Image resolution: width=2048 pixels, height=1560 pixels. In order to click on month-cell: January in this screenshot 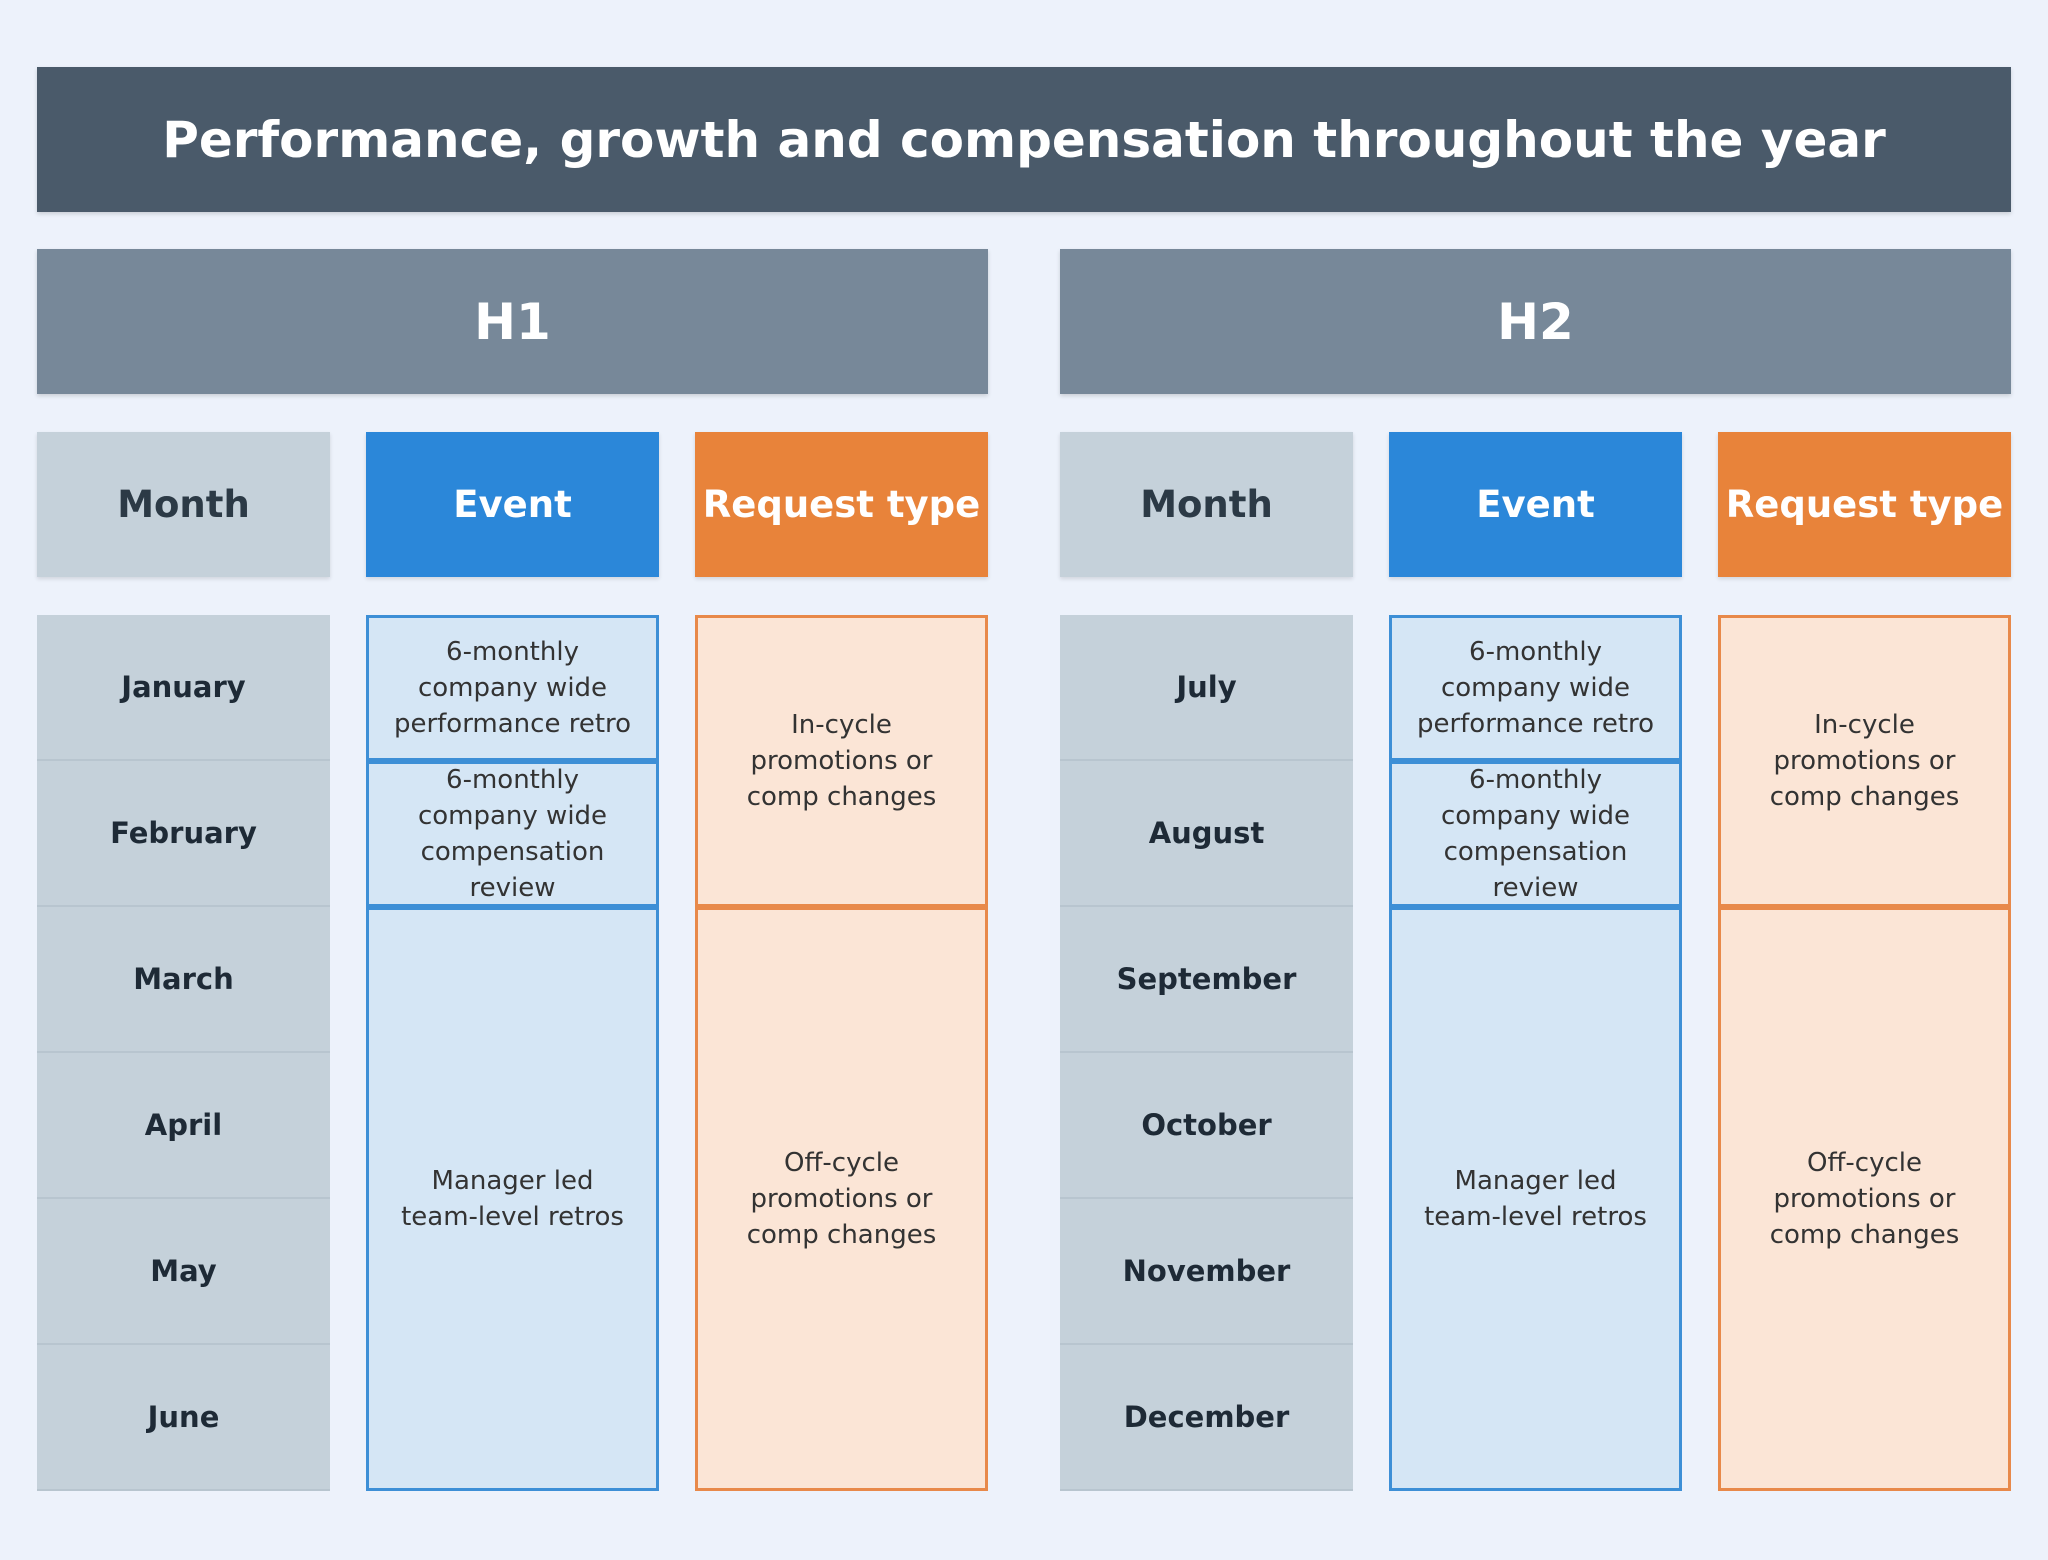, I will do `click(183, 688)`.